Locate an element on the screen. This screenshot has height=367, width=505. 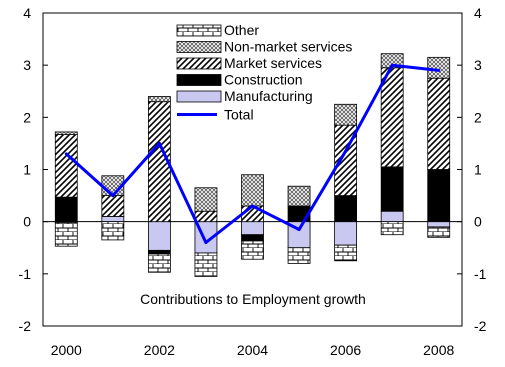
total-point-2002 is located at coordinates (159, 143).